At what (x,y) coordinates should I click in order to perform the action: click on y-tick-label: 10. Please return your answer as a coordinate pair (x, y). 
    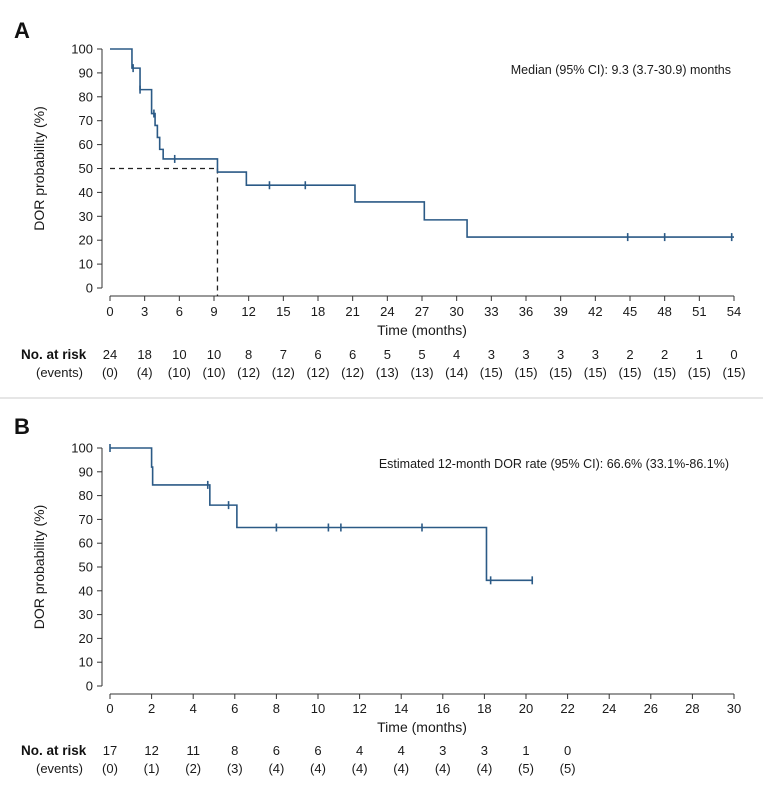
    Looking at the image, I should click on (86, 264).